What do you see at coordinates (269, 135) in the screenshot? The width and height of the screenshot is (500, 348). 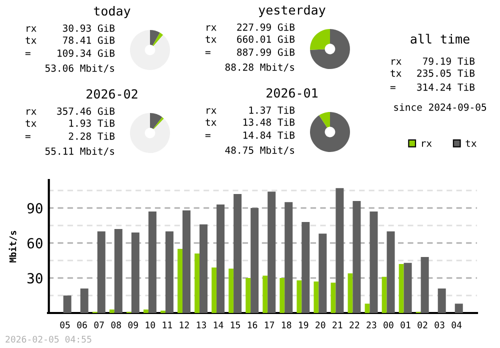 I see `text: 14.84 TiB` at bounding box center [269, 135].